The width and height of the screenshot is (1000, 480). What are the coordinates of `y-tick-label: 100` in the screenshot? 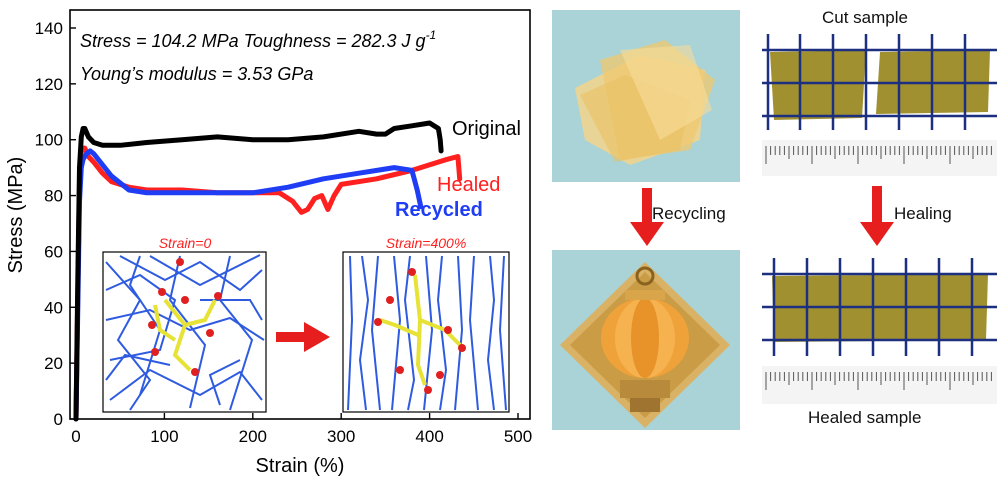 It's located at (49, 140).